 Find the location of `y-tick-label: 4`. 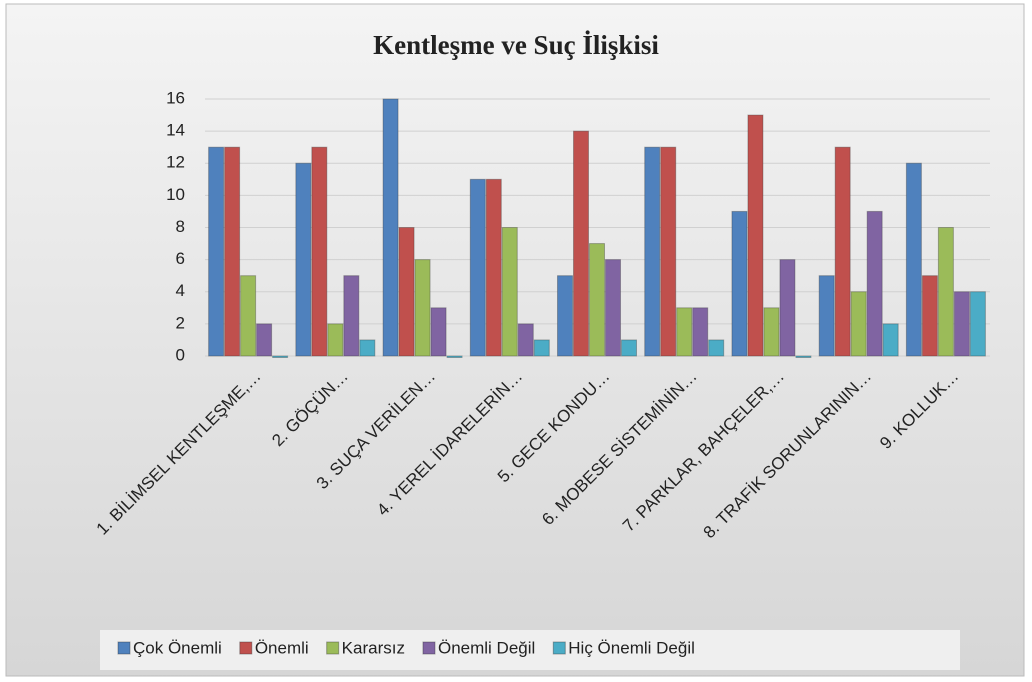

y-tick-label: 4 is located at coordinates (180, 290).